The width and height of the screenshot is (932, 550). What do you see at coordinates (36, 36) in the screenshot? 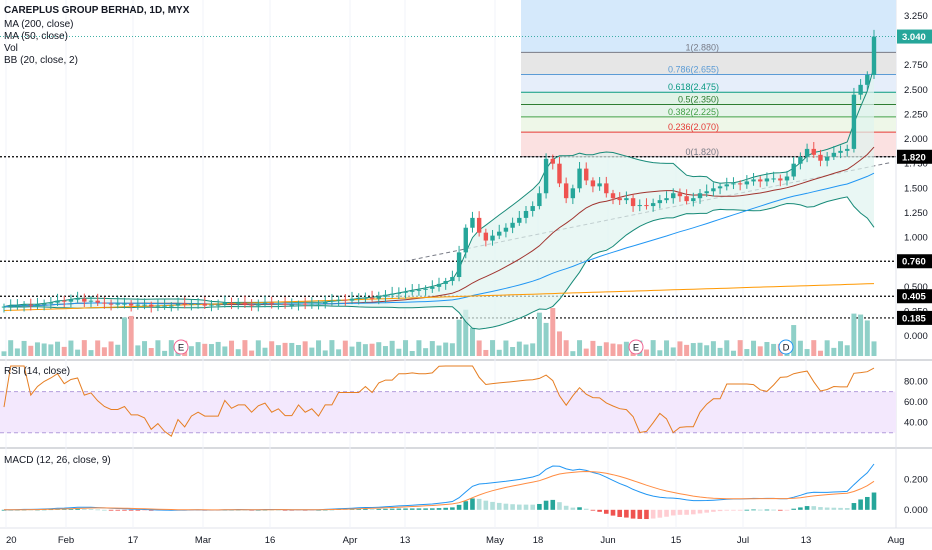
I see `legend-ma50: MA (50, close)` at bounding box center [36, 36].